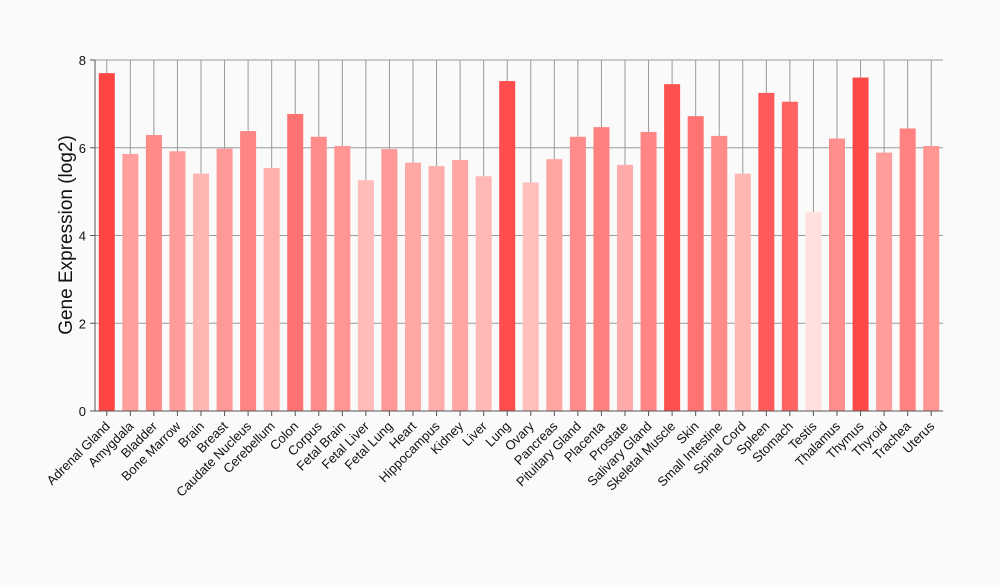  Describe the element at coordinates (813, 311) in the screenshot. I see `bar-testis` at that location.